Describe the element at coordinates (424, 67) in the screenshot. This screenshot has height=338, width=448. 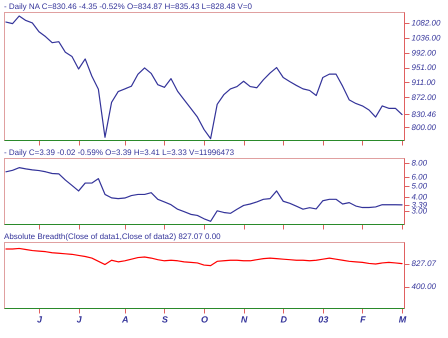
I see `y-tick-label: 951.00` at that location.